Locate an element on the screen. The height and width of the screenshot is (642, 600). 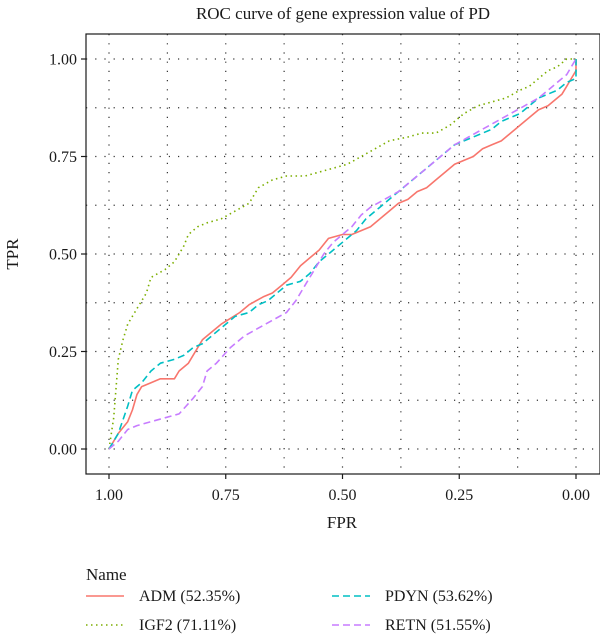
y-axis-ticks: 0.00 0.25 0.50 0.75 1.00 is located at coordinates (67, 255).